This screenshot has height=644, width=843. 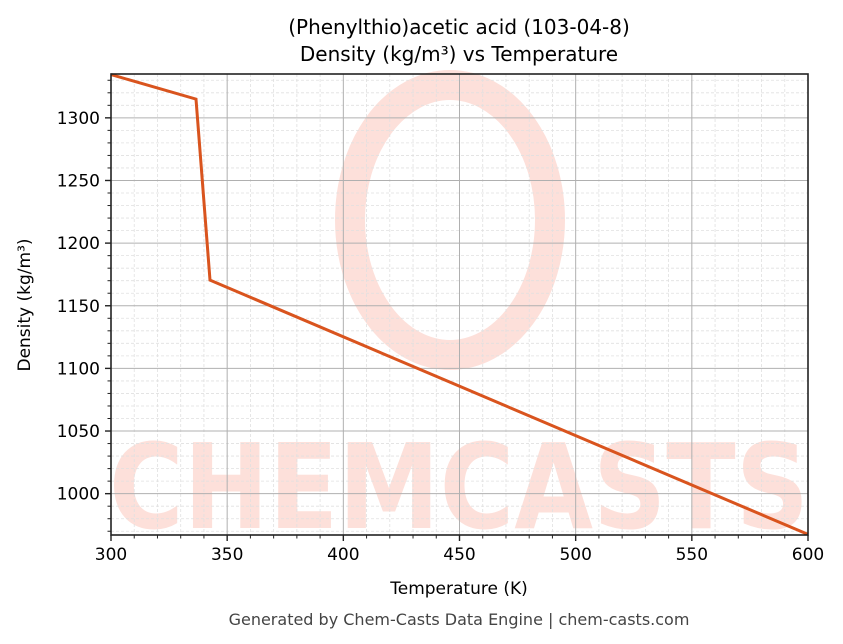 What do you see at coordinates (78, 495) in the screenshot?
I see `svg-text: 1000` at bounding box center [78, 495].